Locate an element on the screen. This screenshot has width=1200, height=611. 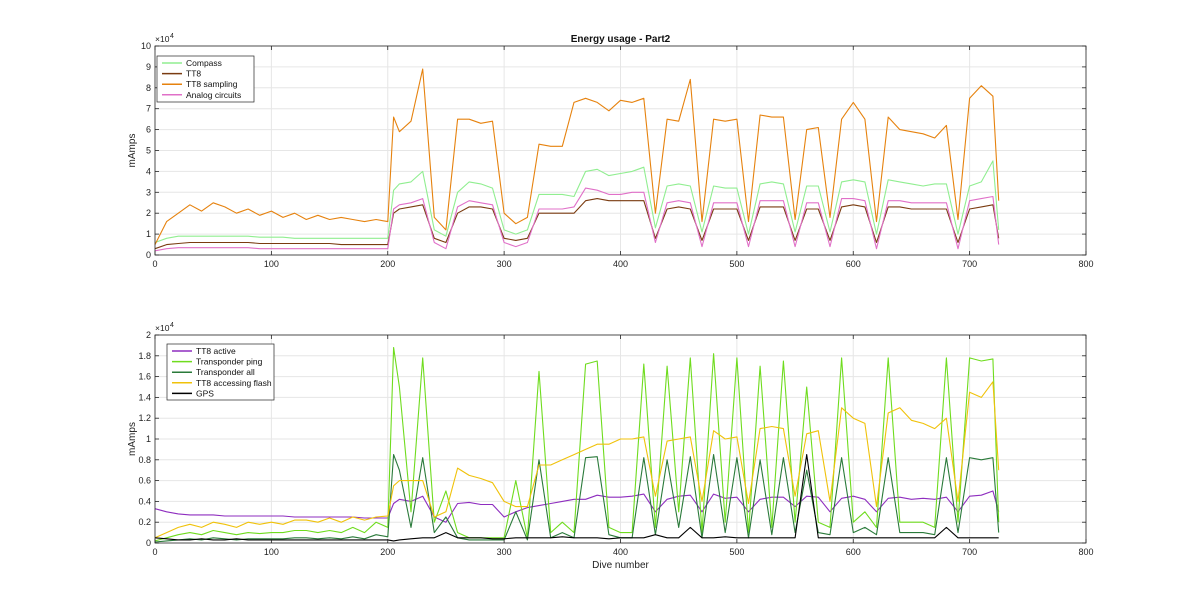
y-tick-label: 3 is located at coordinates (148, 192).